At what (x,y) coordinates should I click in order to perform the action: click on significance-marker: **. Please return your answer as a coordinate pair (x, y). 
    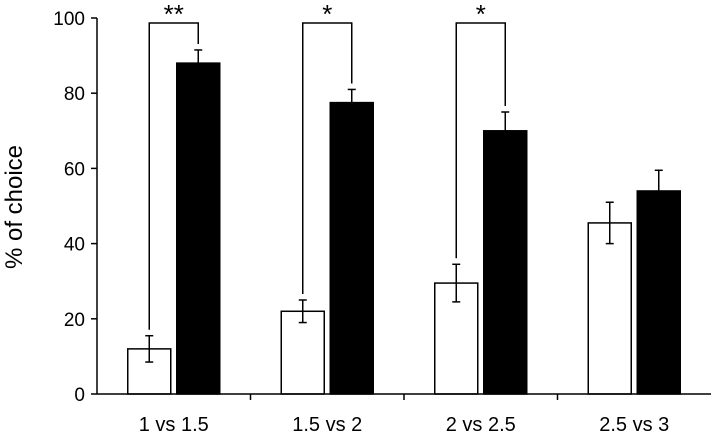
    Looking at the image, I should click on (174, 14).